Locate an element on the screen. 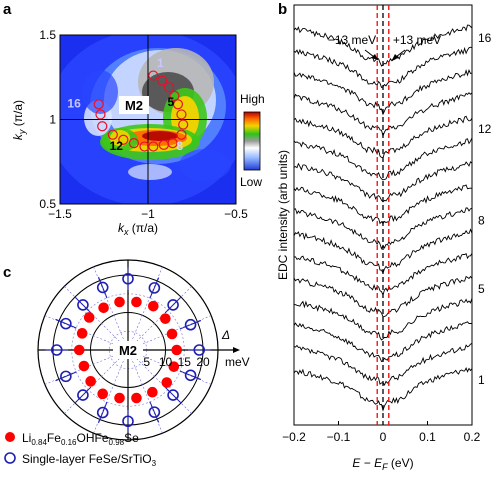 The height and width of the screenshot is (479, 500). polar-center-label: M2 is located at coordinates (128, 350).